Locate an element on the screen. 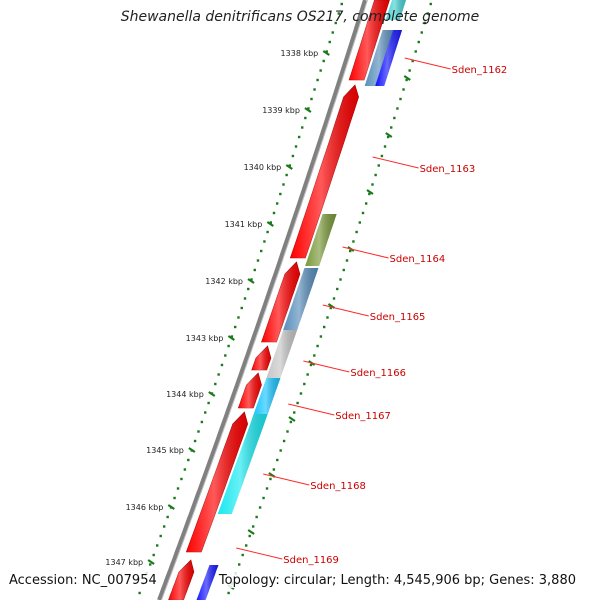 This screenshot has width=600, height=600. kbp-tick-label: 1342 kbp is located at coordinates (224, 281).